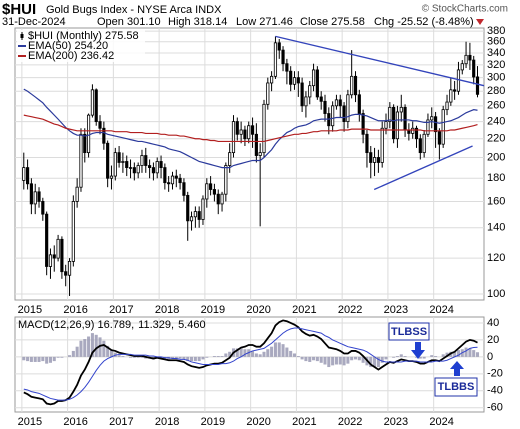 The image size is (520, 429). Describe the element at coordinates (81, 46) in the screenshot. I see `legend-background` at that location.